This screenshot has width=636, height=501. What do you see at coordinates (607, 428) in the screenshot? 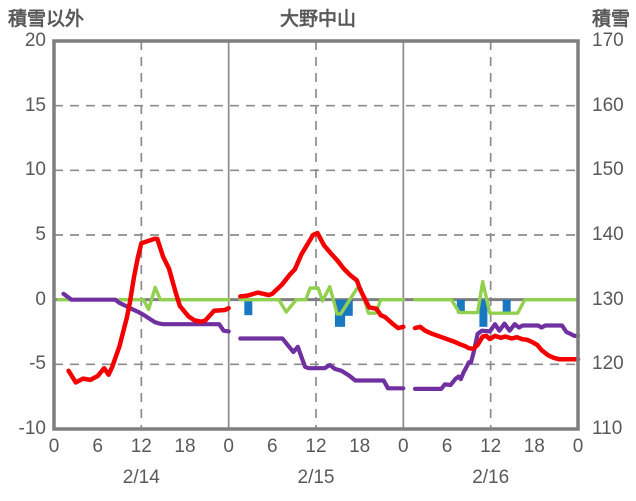
I see `right-axis-tick: 110` at bounding box center [607, 428].